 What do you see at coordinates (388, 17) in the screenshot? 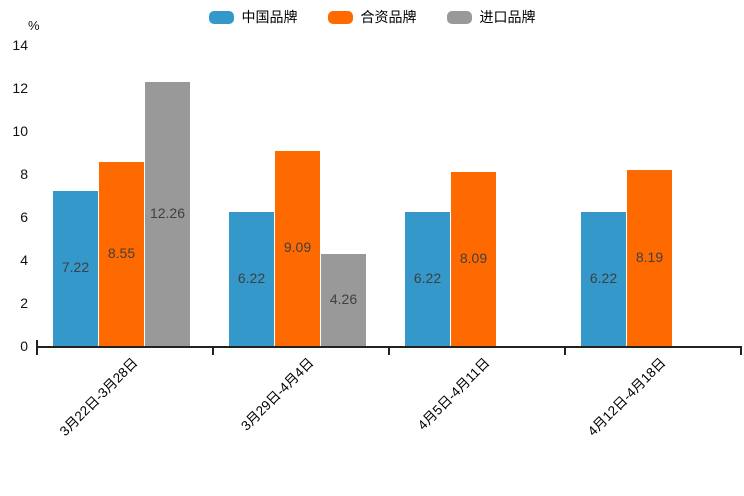
I see `legend-label-joint-venture-brand: 合资品牌` at bounding box center [388, 17].